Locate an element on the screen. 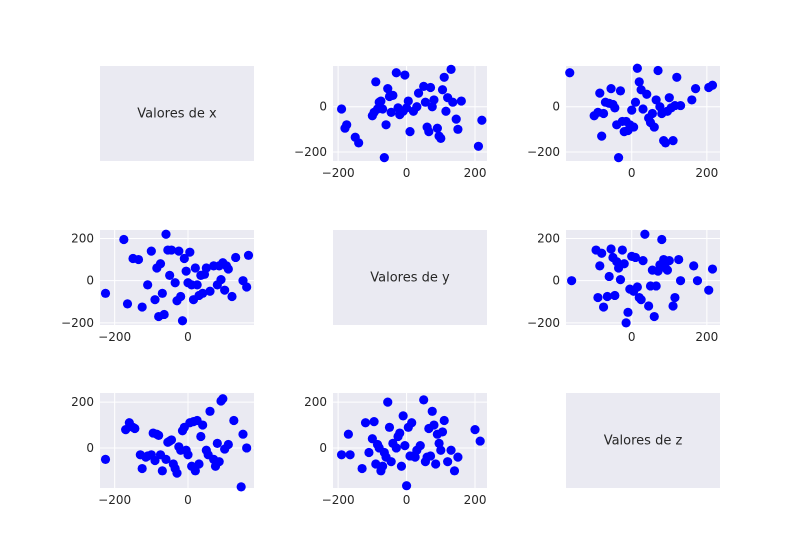 The image size is (800, 550). diagonal-panel-2: Valores de y is located at coordinates (410, 277).